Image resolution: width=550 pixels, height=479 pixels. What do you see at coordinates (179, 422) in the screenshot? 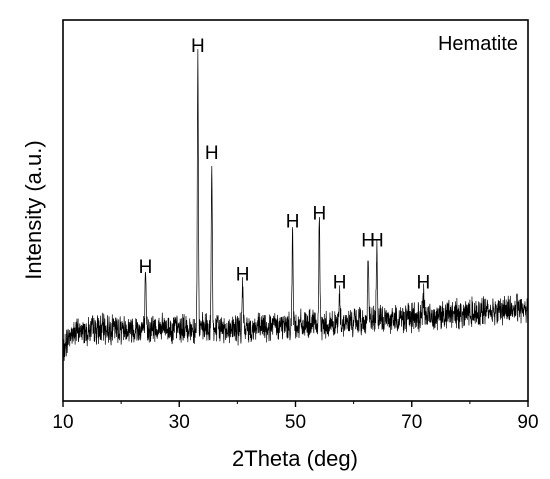
I see `x-tick-label: 30` at bounding box center [179, 422].